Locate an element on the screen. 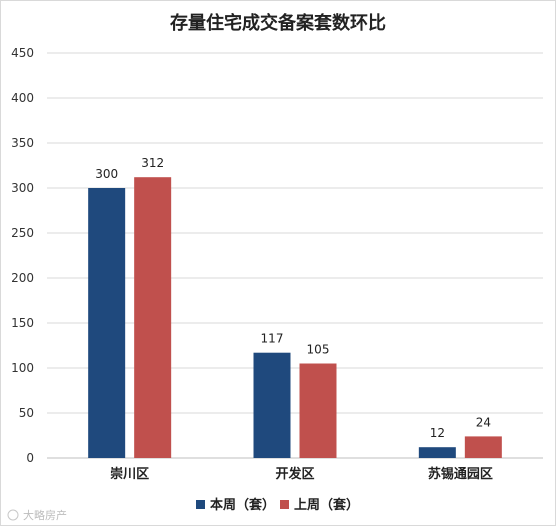  data-label: 300 is located at coordinates (106, 174).